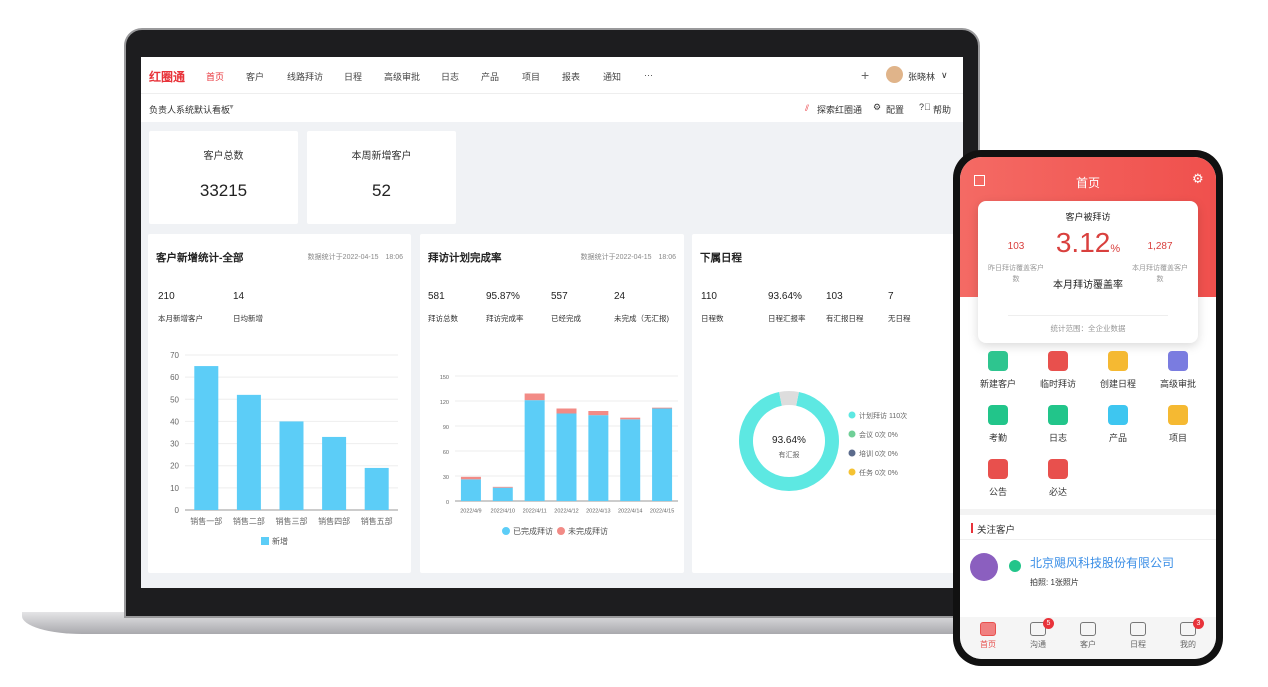 This screenshot has height=687, width=1268. I want to click on help-icon: ?⃝, so click(925, 107).